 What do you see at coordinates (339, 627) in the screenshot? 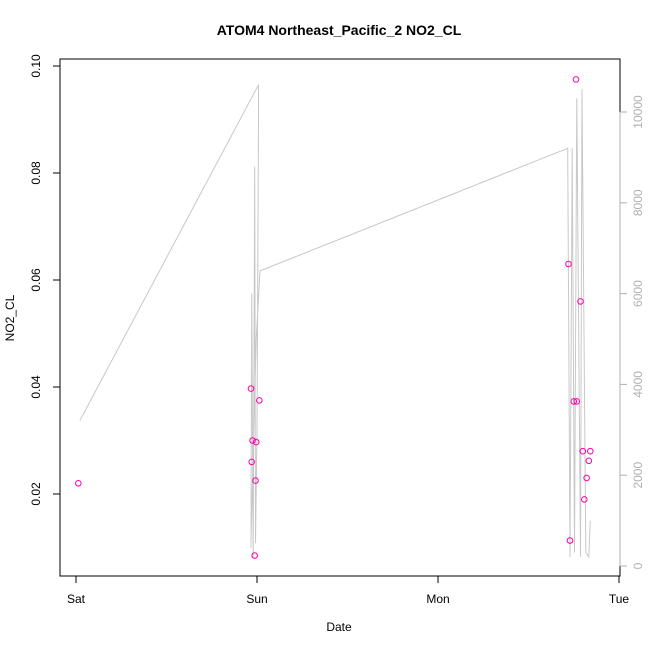
I see `x-axis-label: Date` at bounding box center [339, 627].